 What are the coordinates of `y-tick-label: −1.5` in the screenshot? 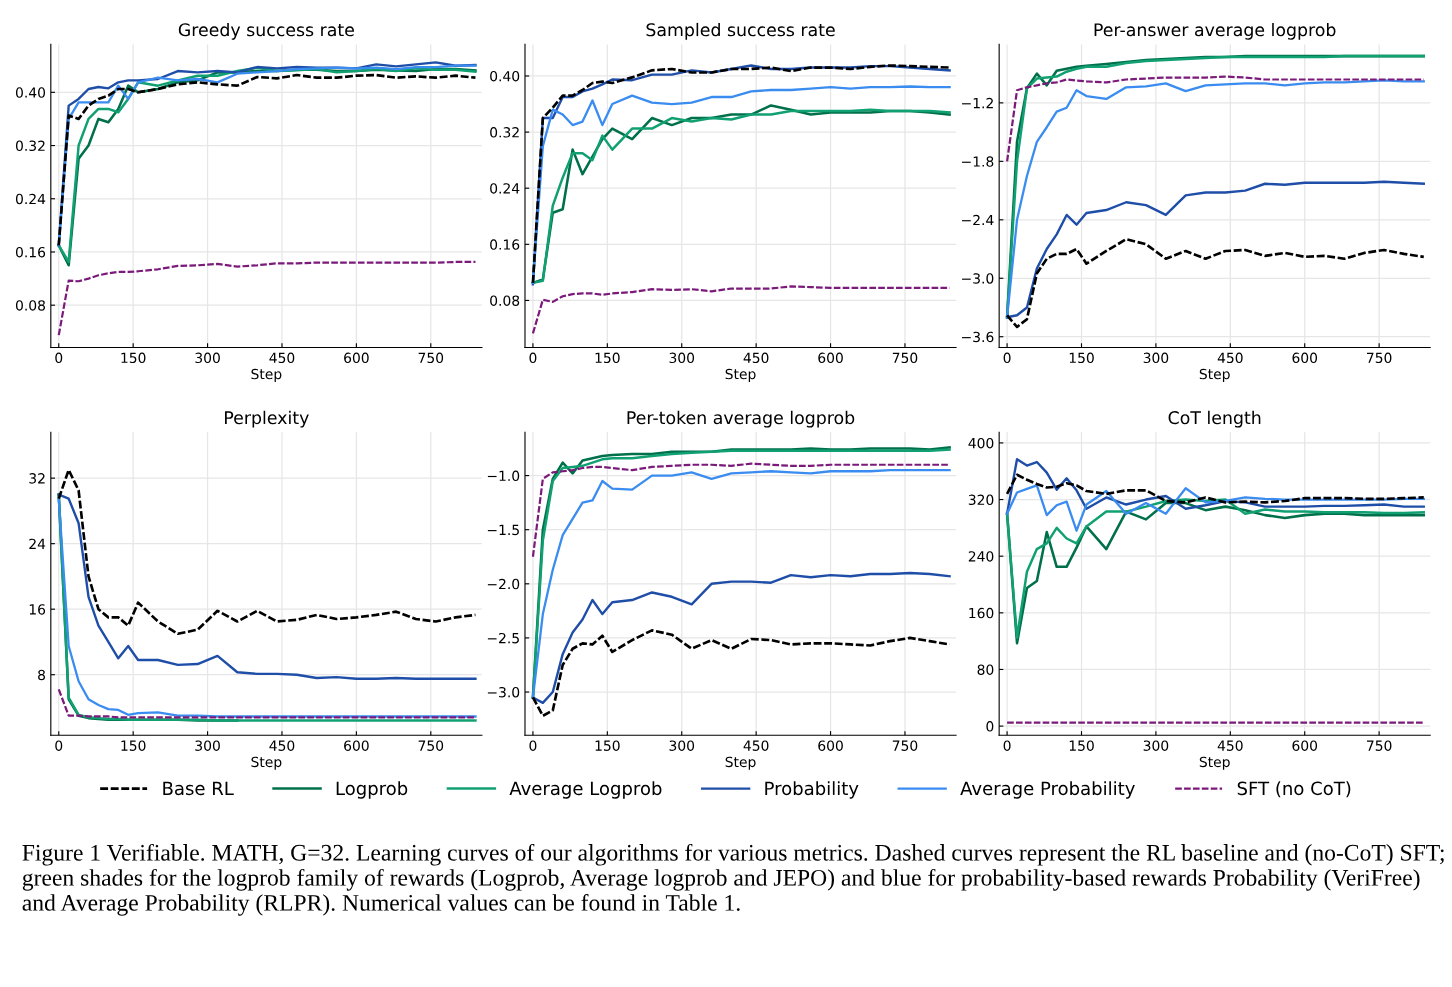 It's located at (503, 530).